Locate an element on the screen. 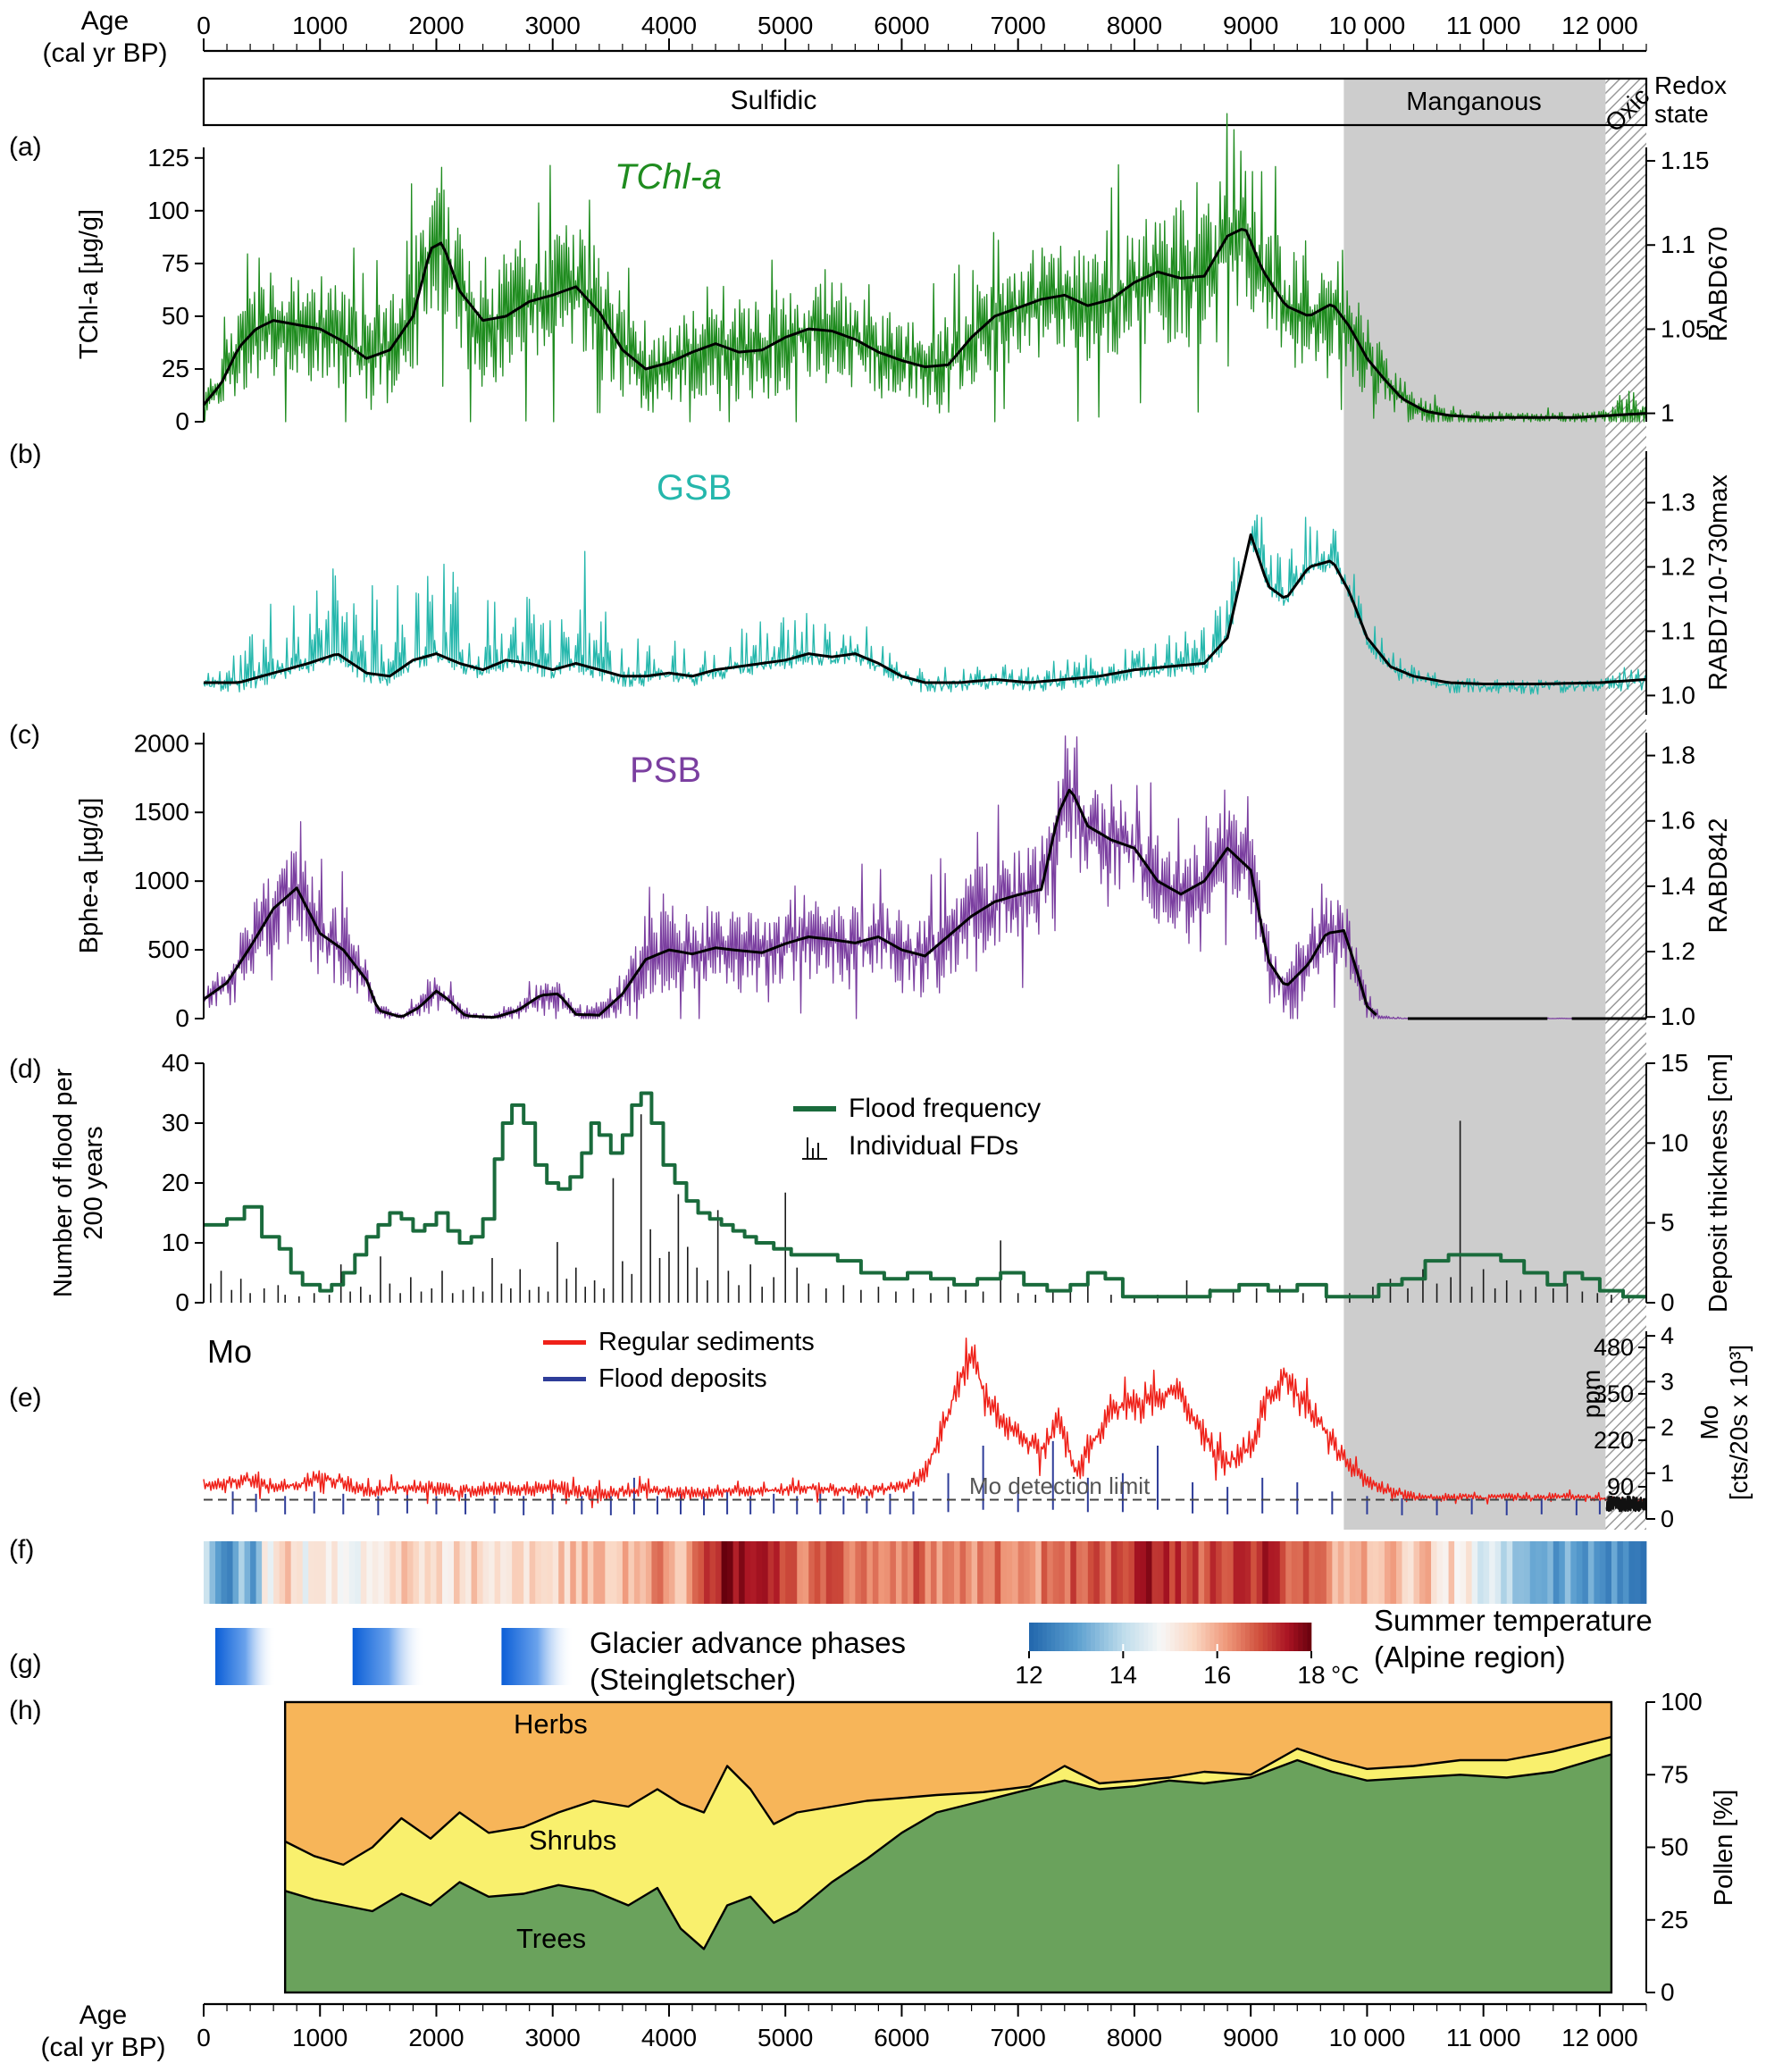 The height and width of the screenshot is (2072, 1766). svg-text: 1.05 is located at coordinates (1685, 328).